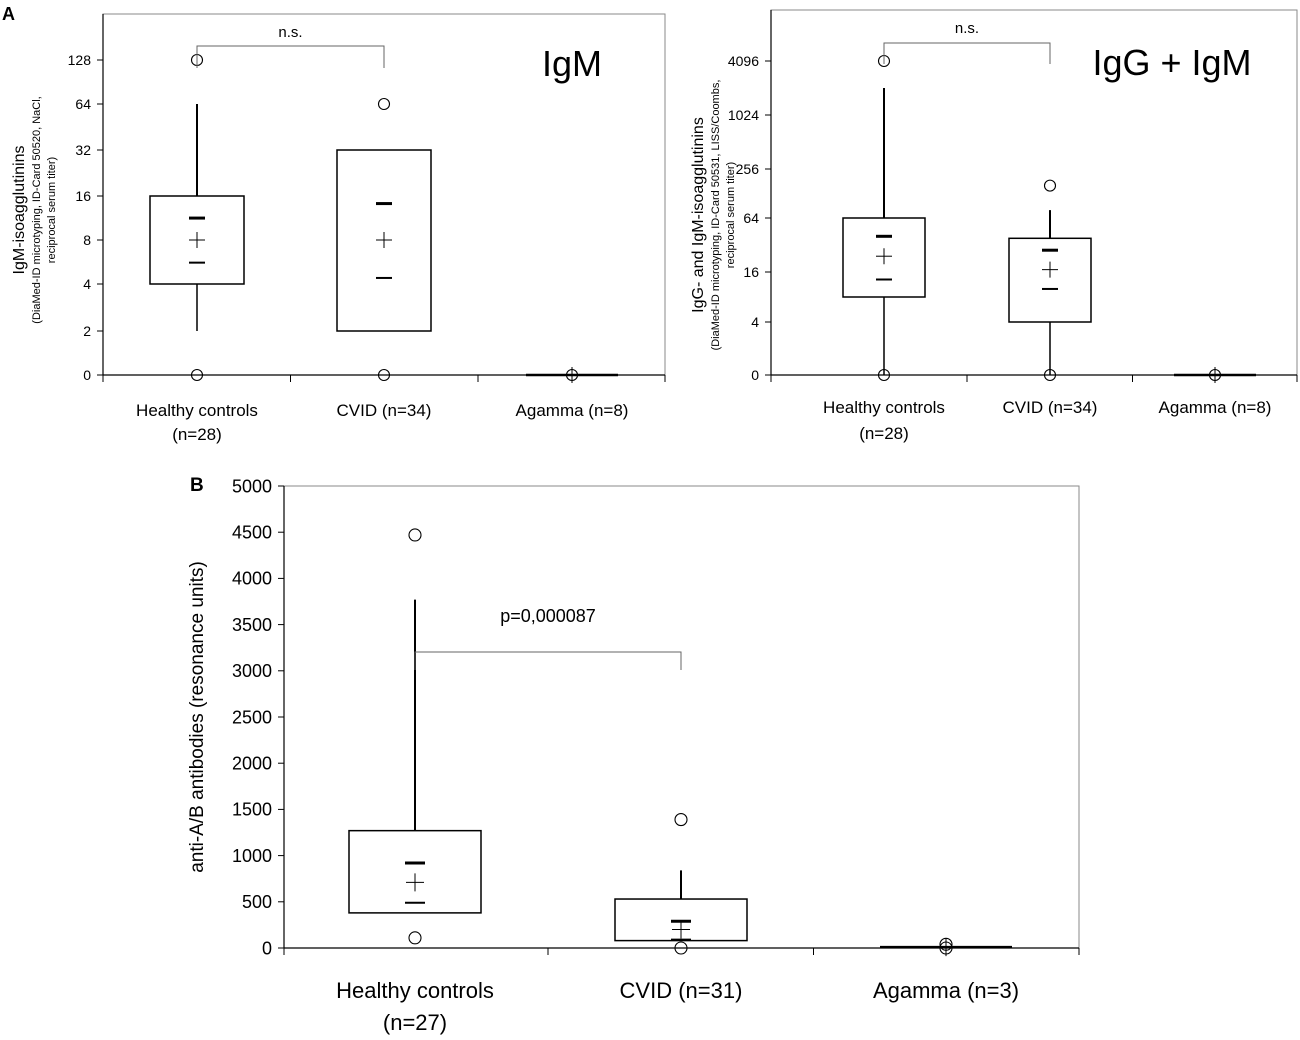 This screenshot has width=1300, height=1040. I want to click on panel-a-letter: A, so click(8, 14).